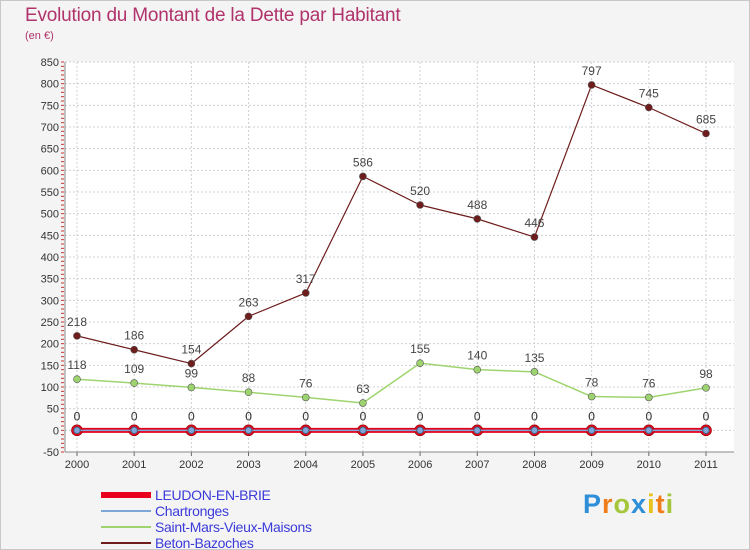 Image resolution: width=750 pixels, height=550 pixels. Describe the element at coordinates (649, 94) in the screenshot. I see `data-label: 745` at that location.